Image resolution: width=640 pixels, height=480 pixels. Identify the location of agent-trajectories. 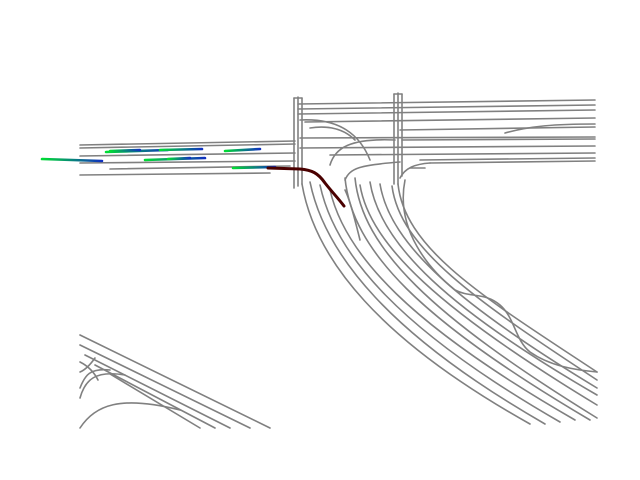
(158, 158).